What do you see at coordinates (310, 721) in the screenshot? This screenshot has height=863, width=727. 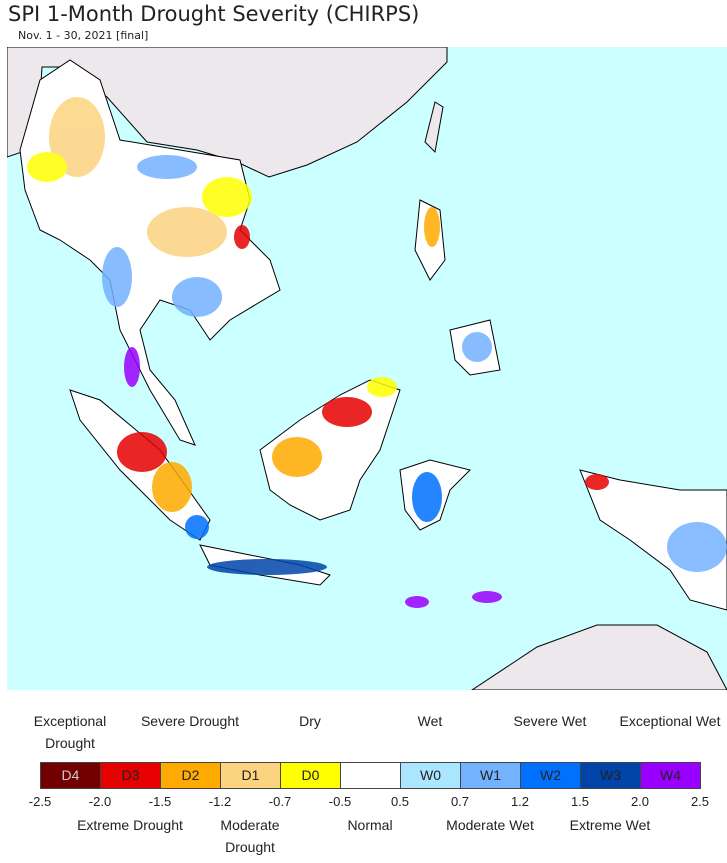 I see `legend-label: Dry` at bounding box center [310, 721].